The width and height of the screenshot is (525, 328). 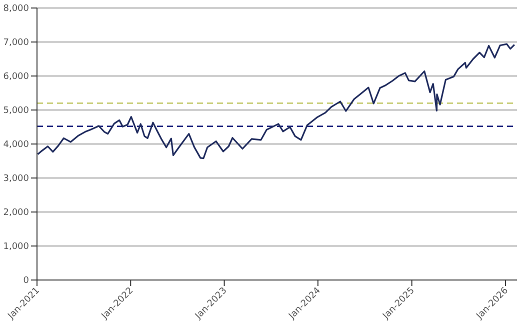 I want to click on y-tick-label: 0, so click(x=26, y=281).